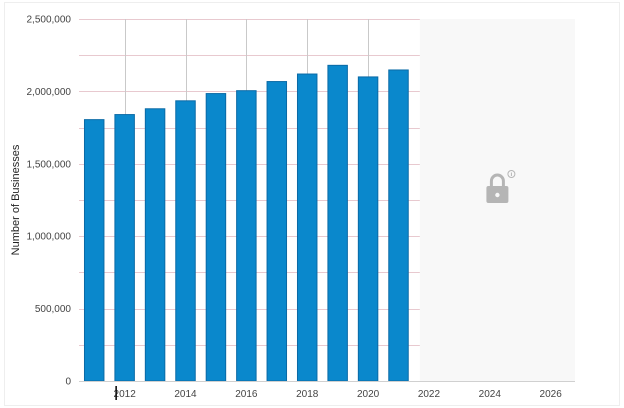 This screenshot has width=624, height=408. Describe the element at coordinates (246, 394) in the screenshot. I see `x-tick-label: 2016` at that location.